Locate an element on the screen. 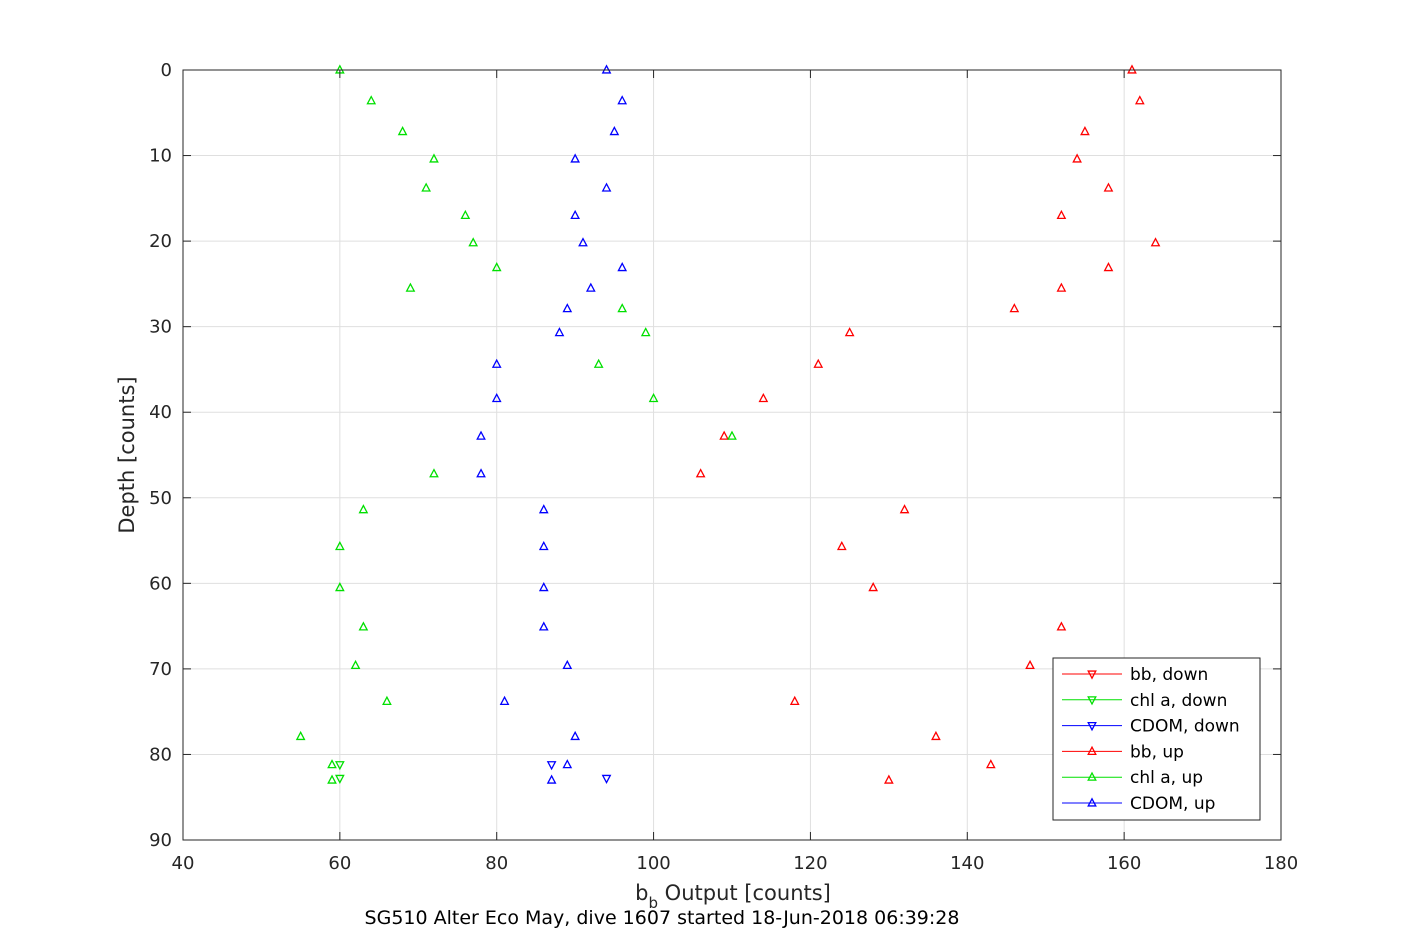 Image resolution: width=1417 pixels, height=945 pixels. y-tick-label: 20 is located at coordinates (160, 241).